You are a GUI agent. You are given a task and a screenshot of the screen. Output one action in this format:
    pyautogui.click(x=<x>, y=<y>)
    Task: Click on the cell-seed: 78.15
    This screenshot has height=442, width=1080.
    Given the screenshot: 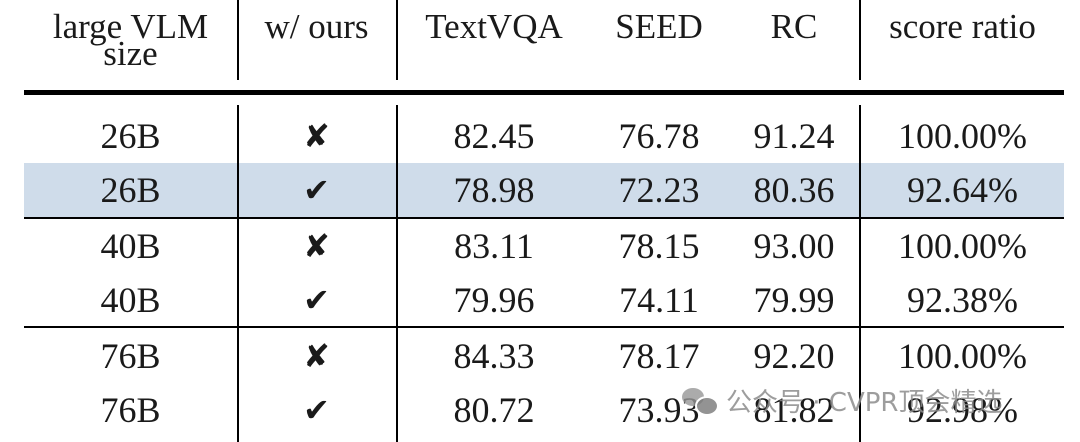 What is the action you would take?
    pyautogui.click(x=659, y=246)
    